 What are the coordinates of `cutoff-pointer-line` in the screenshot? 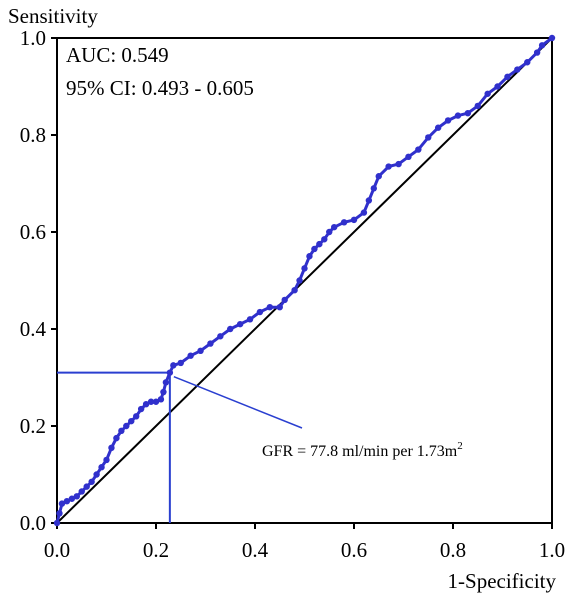 It's located at (238, 402).